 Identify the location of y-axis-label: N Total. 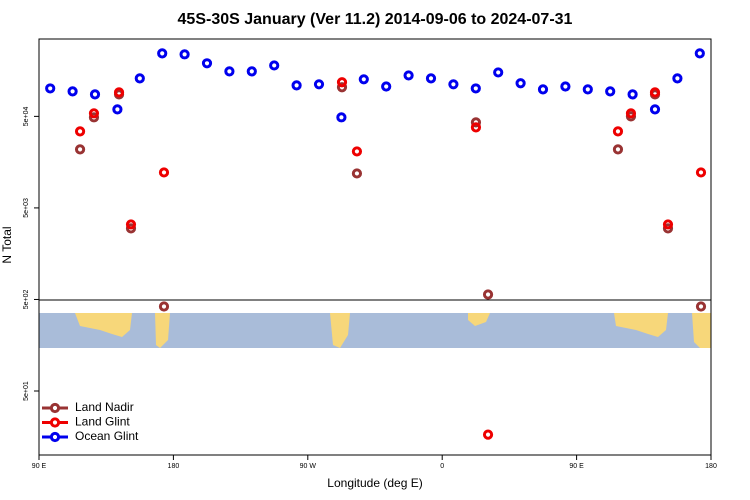
(7, 244).